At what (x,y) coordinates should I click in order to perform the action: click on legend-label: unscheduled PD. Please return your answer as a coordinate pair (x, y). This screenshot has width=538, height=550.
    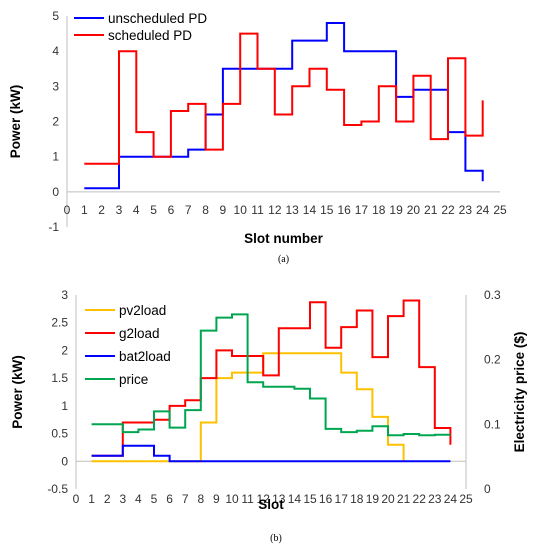
    Looking at the image, I should click on (157, 18).